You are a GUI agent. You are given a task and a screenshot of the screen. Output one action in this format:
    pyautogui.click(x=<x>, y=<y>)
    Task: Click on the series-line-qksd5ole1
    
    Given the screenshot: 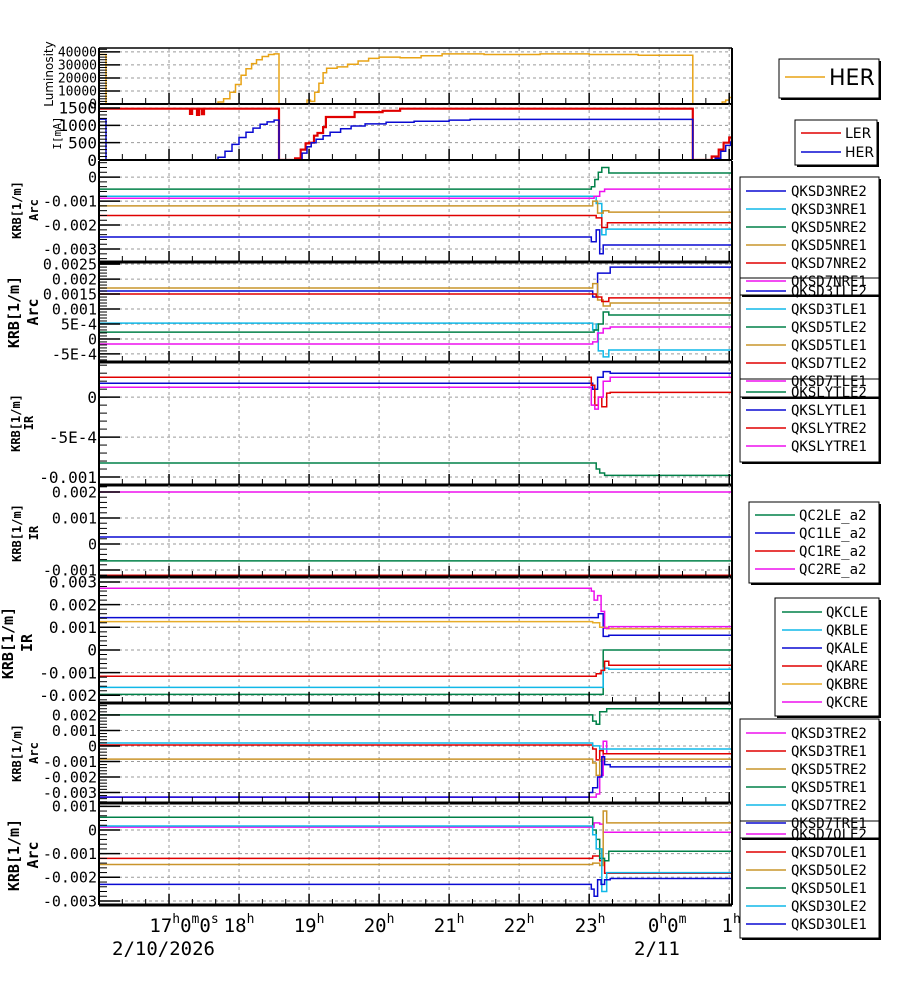 What is the action you would take?
    pyautogui.click(x=415, y=839)
    